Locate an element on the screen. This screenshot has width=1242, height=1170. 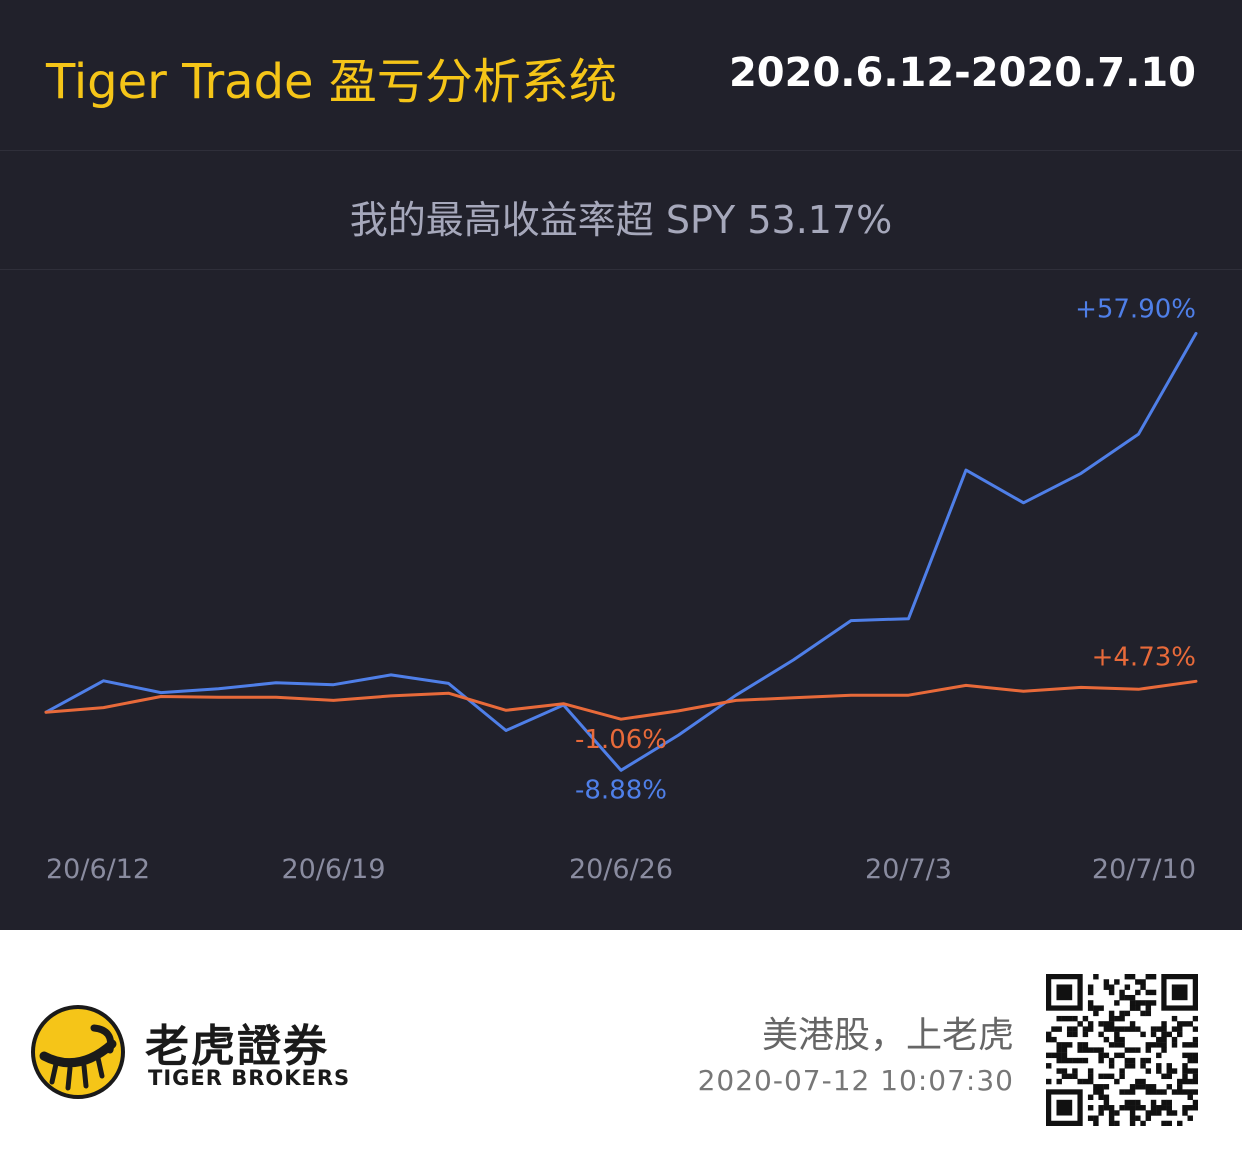
summary-text: 我的最高收益率超 SPY 53.17% is located at coordinates (621, 220).